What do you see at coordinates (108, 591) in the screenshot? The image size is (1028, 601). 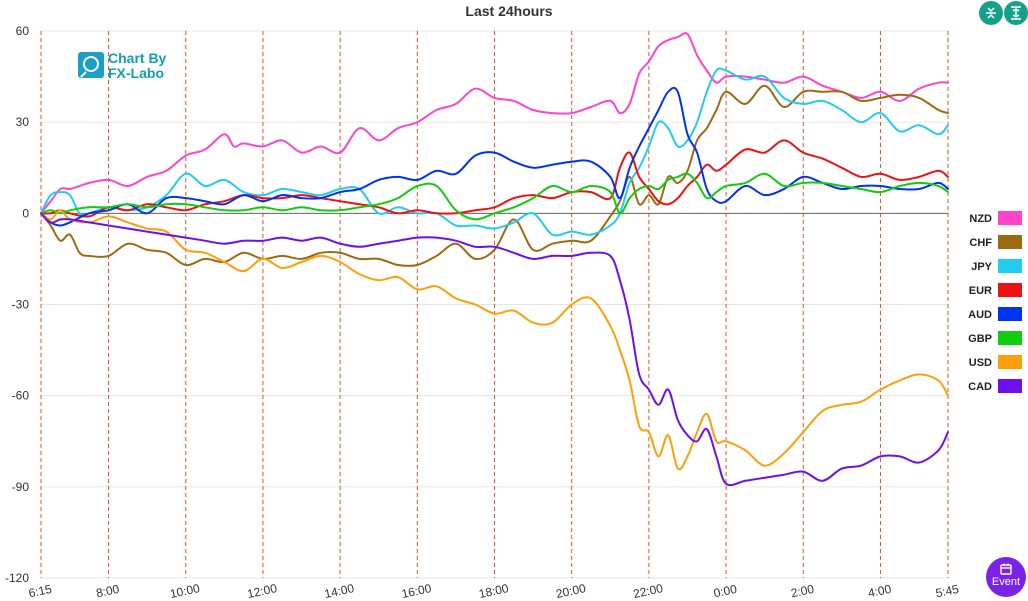 I see `x-tick-label: 8:00` at bounding box center [108, 591].